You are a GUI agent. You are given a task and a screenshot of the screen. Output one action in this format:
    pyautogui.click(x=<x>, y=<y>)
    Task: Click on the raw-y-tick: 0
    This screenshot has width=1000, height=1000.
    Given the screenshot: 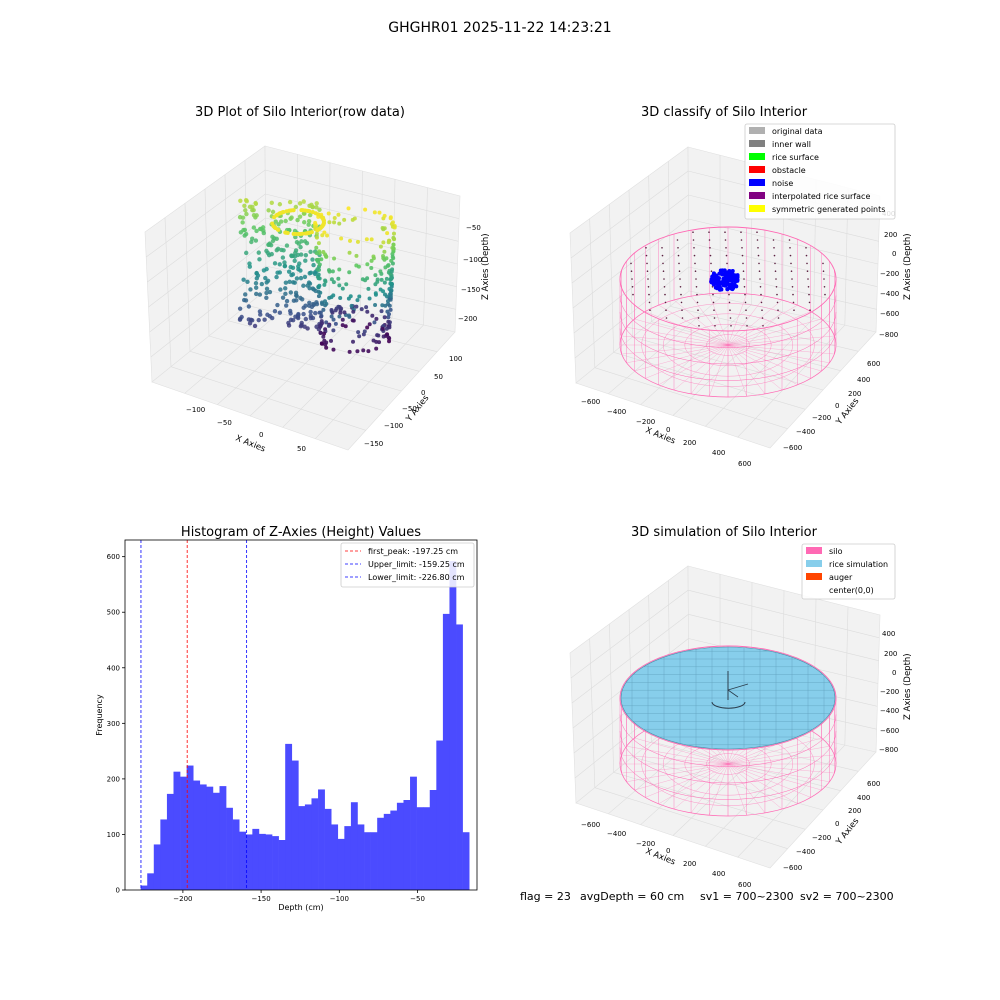 What is the action you would take?
    pyautogui.click(x=423, y=393)
    